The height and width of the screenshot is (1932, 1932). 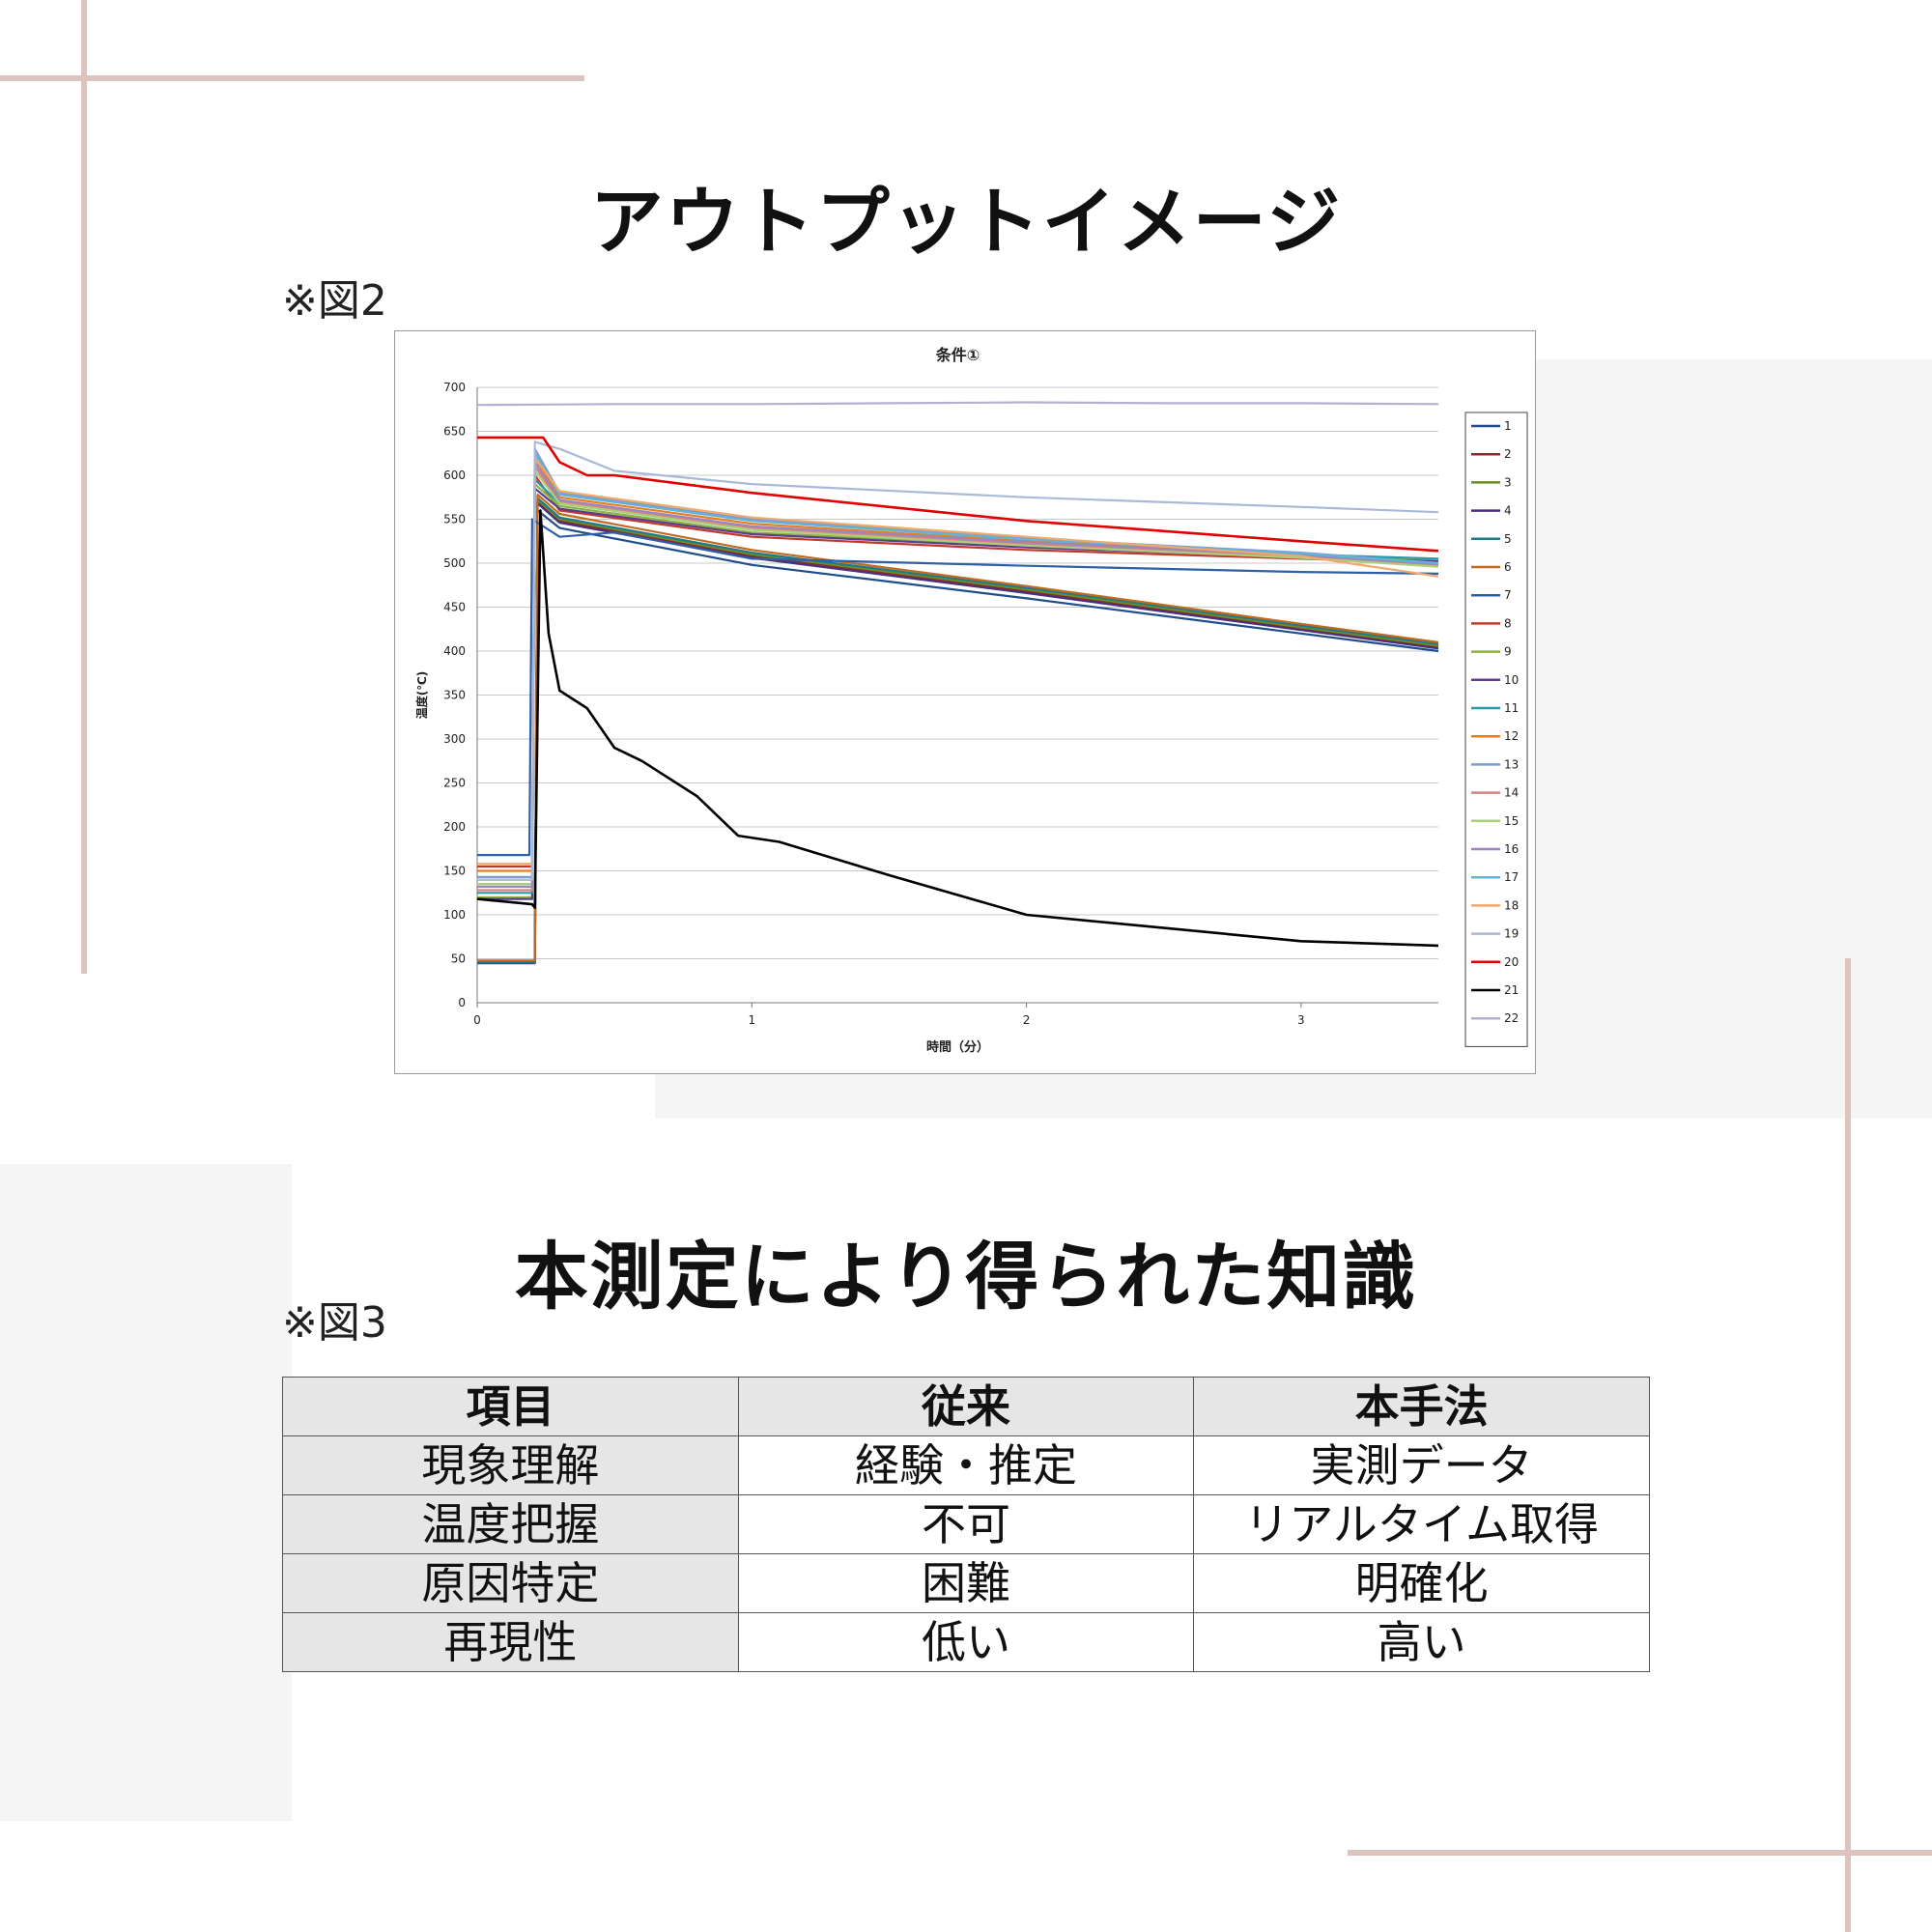 I want to click on figure-3-label: ※図3, so click(x=334, y=1323).